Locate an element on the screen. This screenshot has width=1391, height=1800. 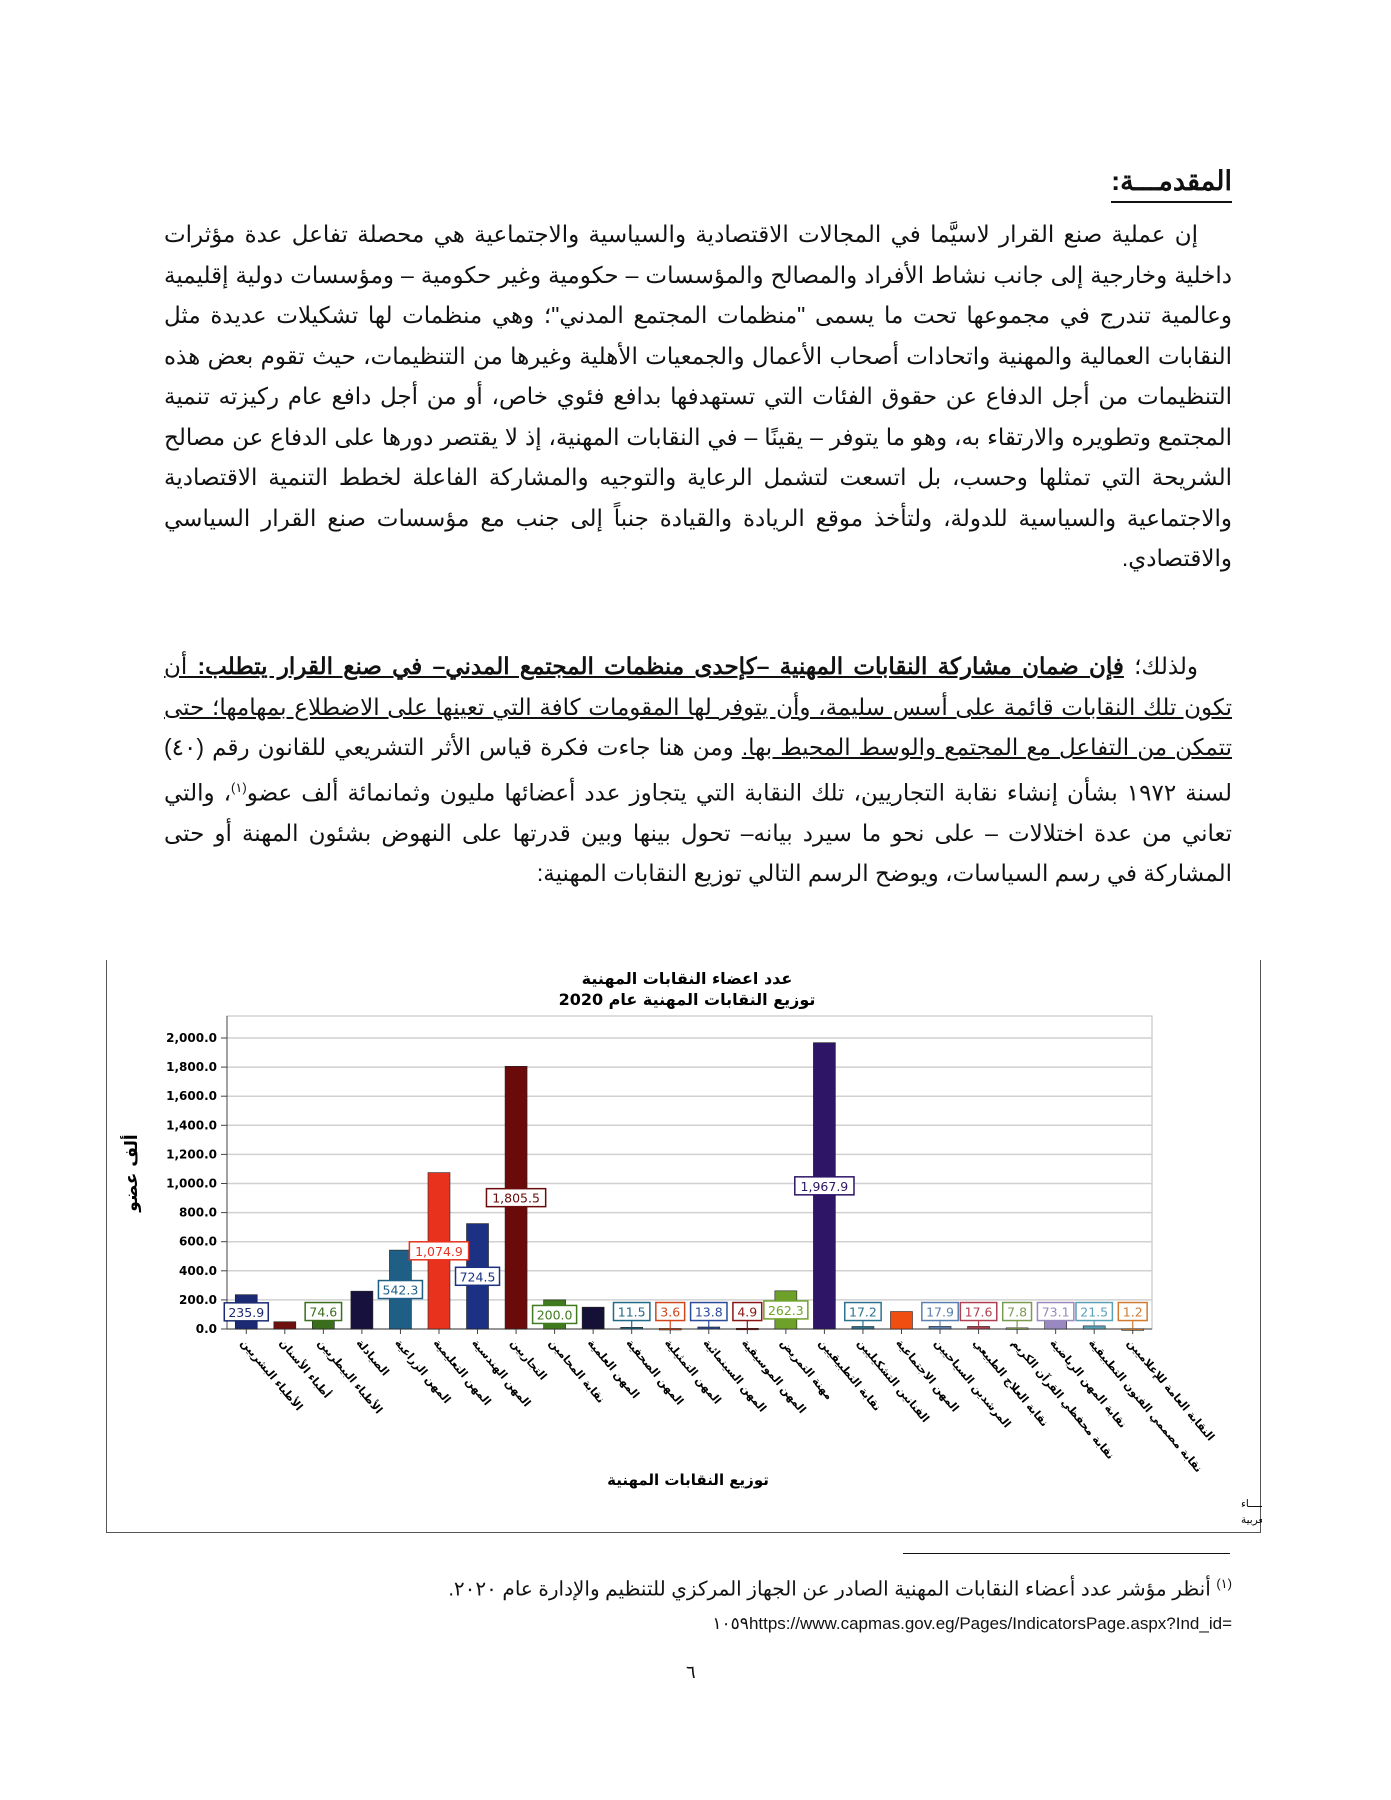
footnote-ref: (١) is located at coordinates (239, 787).